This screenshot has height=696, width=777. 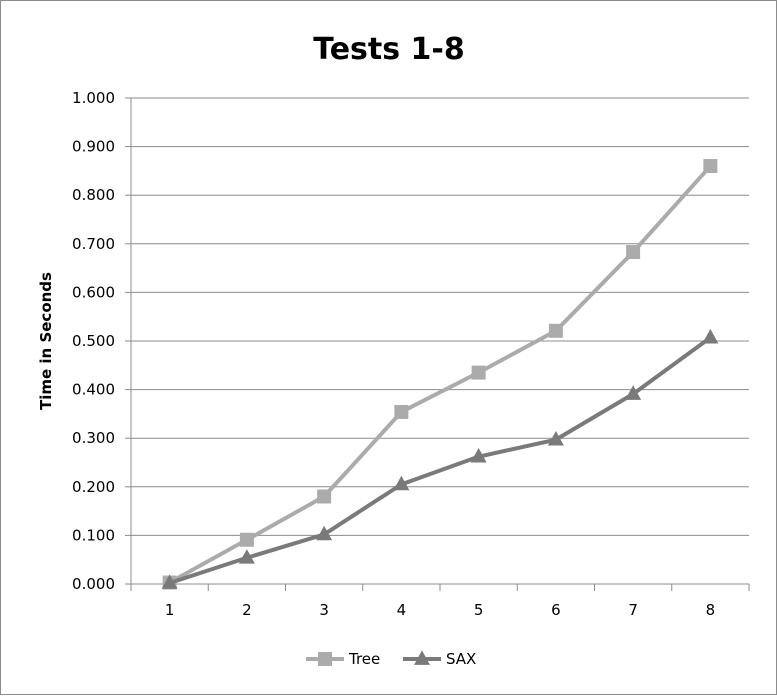 What do you see at coordinates (556, 610) in the screenshot?
I see `x-tick-label: 6` at bounding box center [556, 610].